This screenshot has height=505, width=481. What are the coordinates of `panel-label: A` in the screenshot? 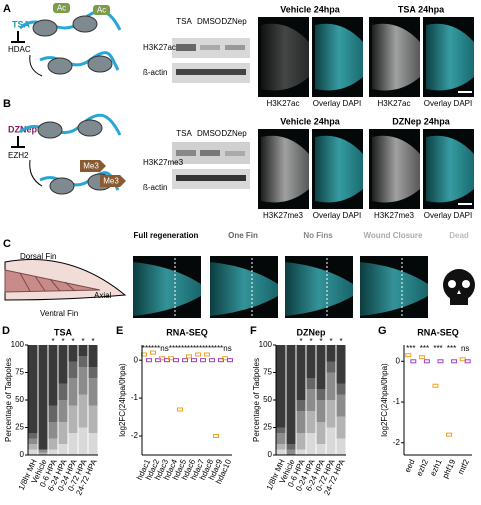 It's located at (7, 9).